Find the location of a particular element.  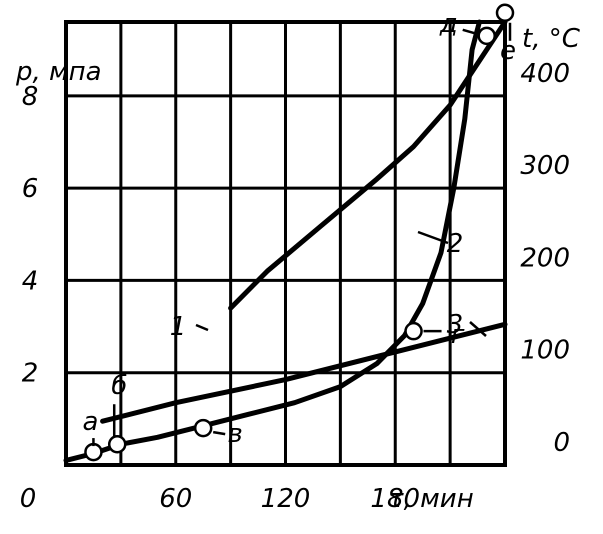

y-axis-left-title: p, мпа is located at coordinates (58, 72).